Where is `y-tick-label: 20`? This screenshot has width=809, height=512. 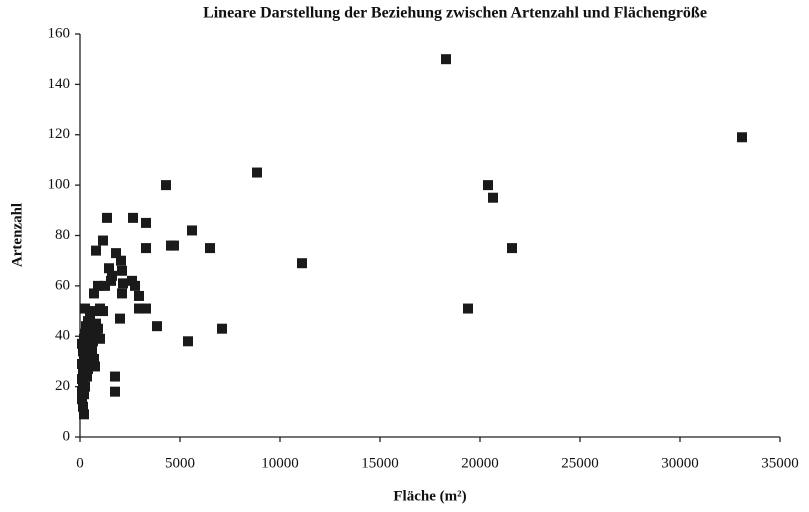
y-tick-label: 20 is located at coordinates (62, 386).